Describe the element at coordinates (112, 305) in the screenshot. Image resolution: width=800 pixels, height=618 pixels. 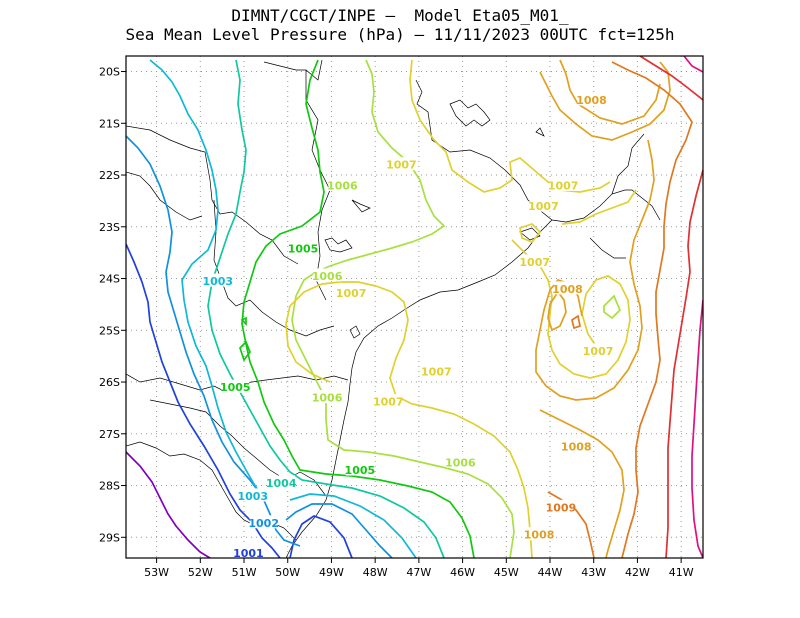
I see `latitude-axis: 20S 21S 22S 23S 24S 25S 26S 27S 28S 29S` at that location.